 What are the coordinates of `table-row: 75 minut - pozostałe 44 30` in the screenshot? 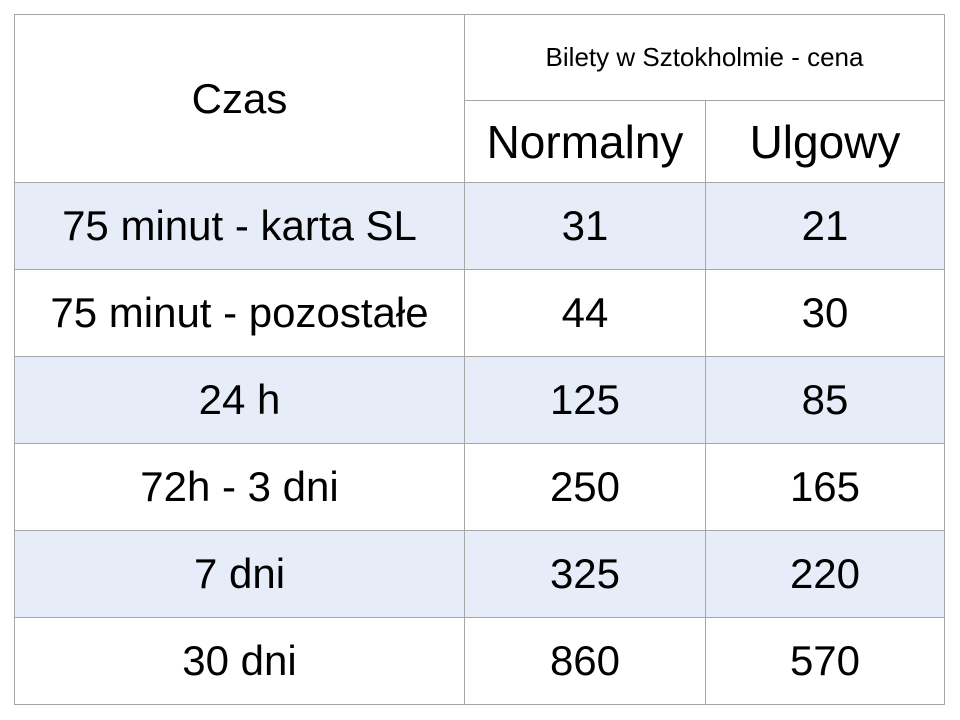 It's located at (479, 313).